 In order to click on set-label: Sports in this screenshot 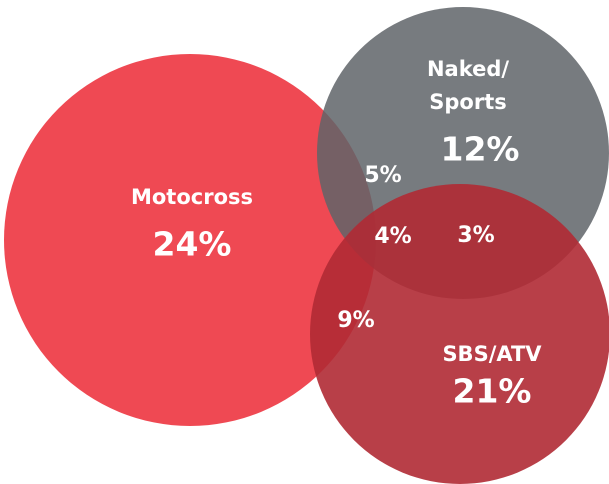, I will do `click(467, 102)`.